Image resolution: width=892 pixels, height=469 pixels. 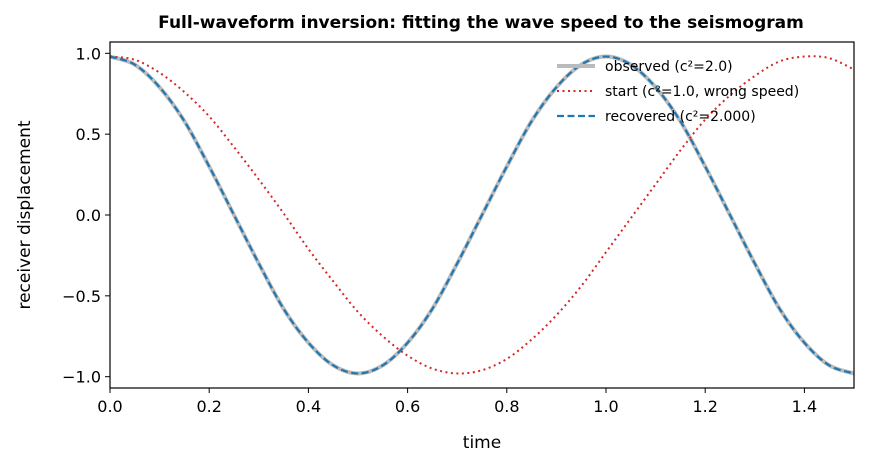 What do you see at coordinates (482, 443) in the screenshot?
I see `x-axis-label: time` at bounding box center [482, 443].